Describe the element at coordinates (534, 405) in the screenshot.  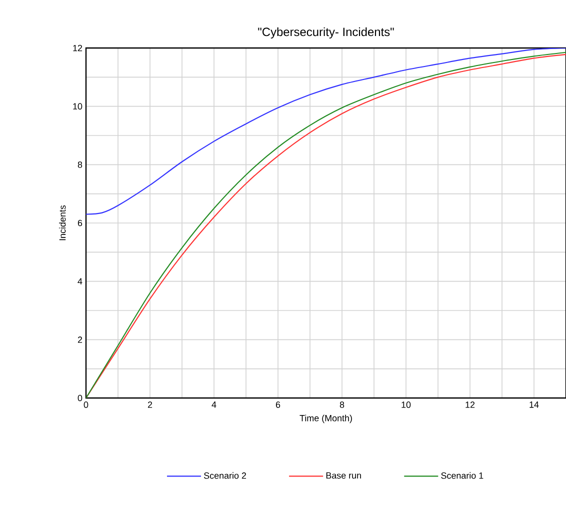
I see `x-tick-label: 14` at that location.